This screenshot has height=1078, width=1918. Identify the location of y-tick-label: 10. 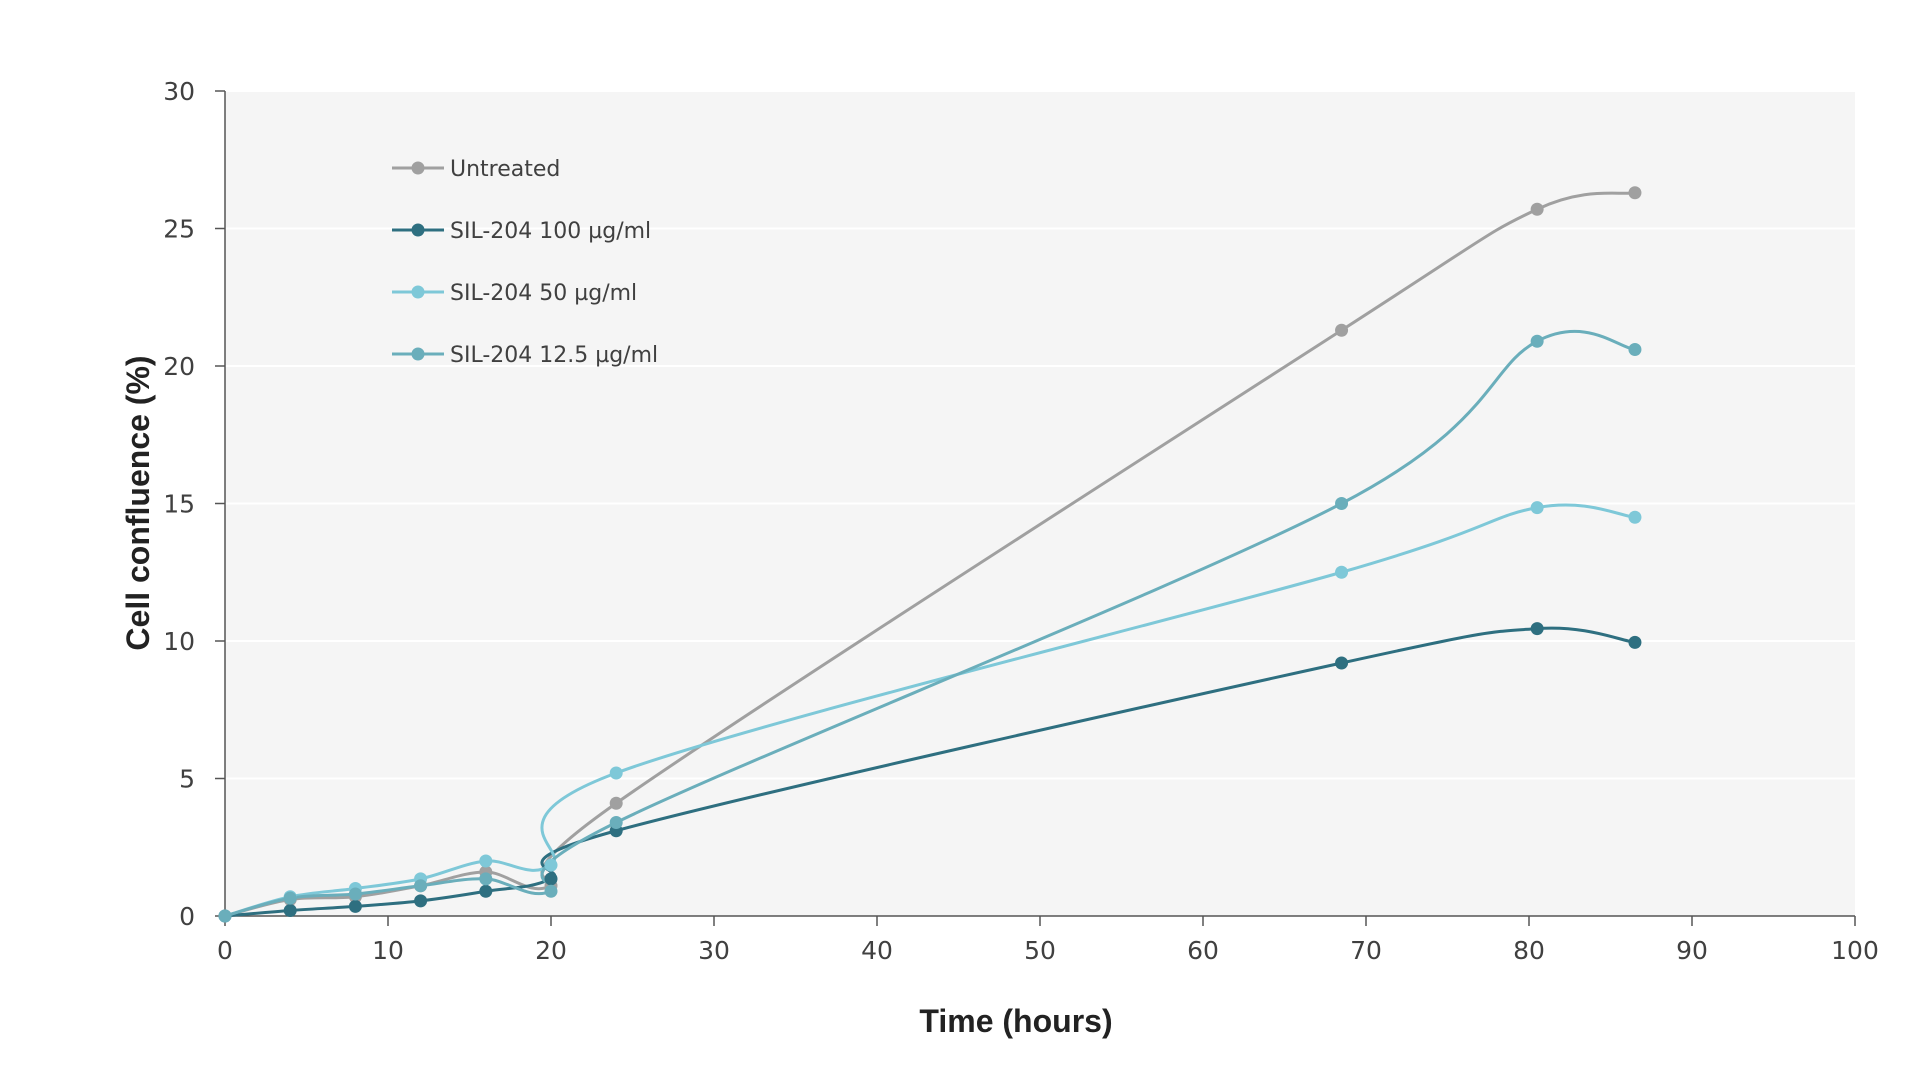
(179, 641).